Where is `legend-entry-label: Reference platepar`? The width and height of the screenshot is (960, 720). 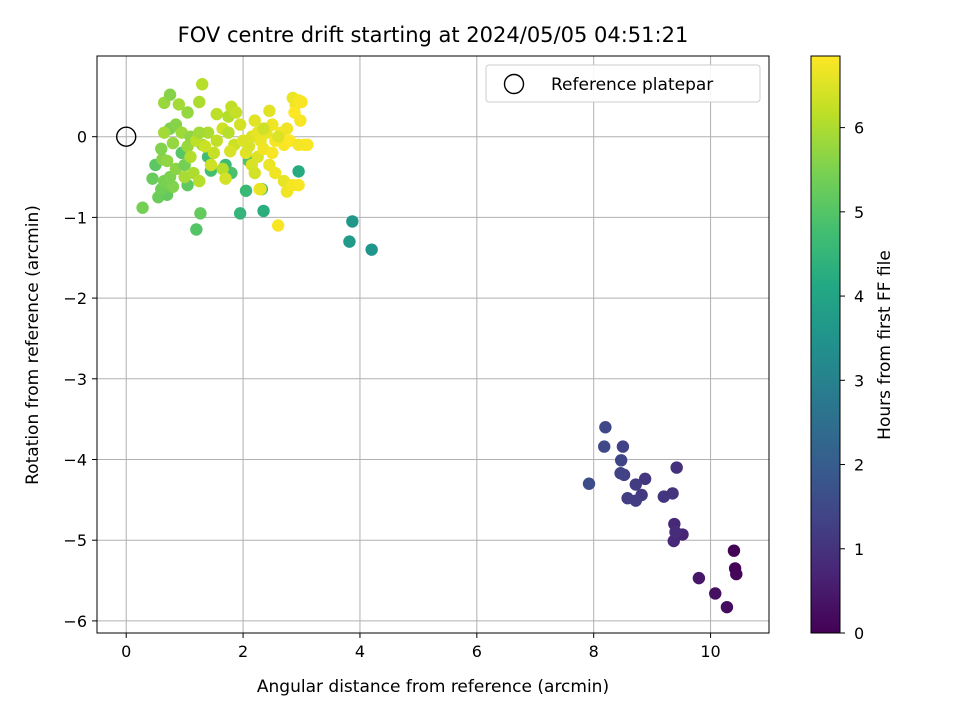
legend-entry-label: Reference platepar is located at coordinates (632, 85).